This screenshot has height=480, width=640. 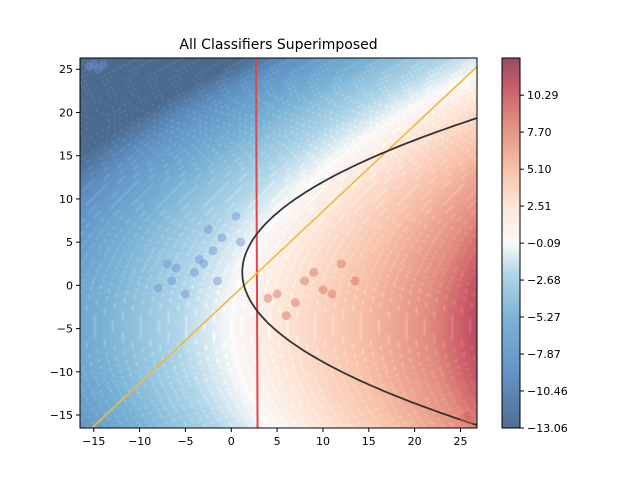 What do you see at coordinates (544, 317) in the screenshot?
I see `colorbar-tick-label: −5.27` at bounding box center [544, 317].